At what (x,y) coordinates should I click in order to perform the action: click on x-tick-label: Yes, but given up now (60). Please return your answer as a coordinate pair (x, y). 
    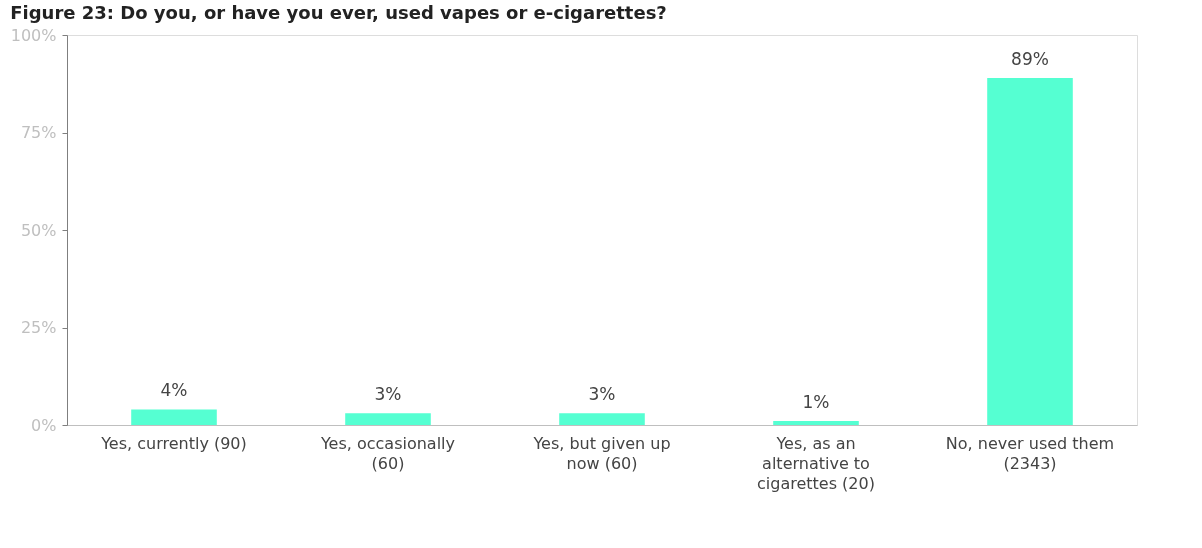
    Looking at the image, I should click on (601, 453).